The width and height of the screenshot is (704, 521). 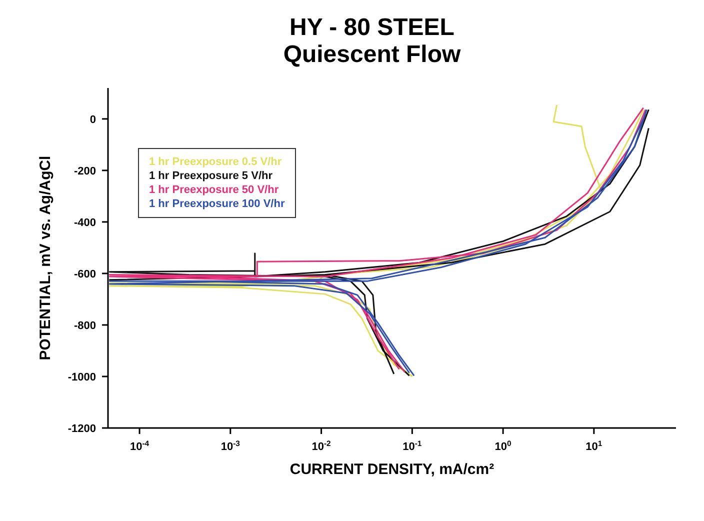 I want to click on x-tick-label: 10$^{-1}$, so click(x=412, y=445).